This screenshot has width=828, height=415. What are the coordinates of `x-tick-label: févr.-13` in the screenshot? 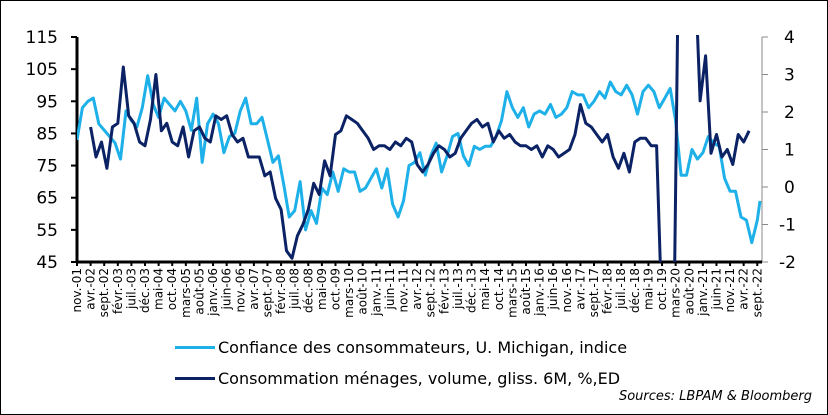 It's located at (444, 291).